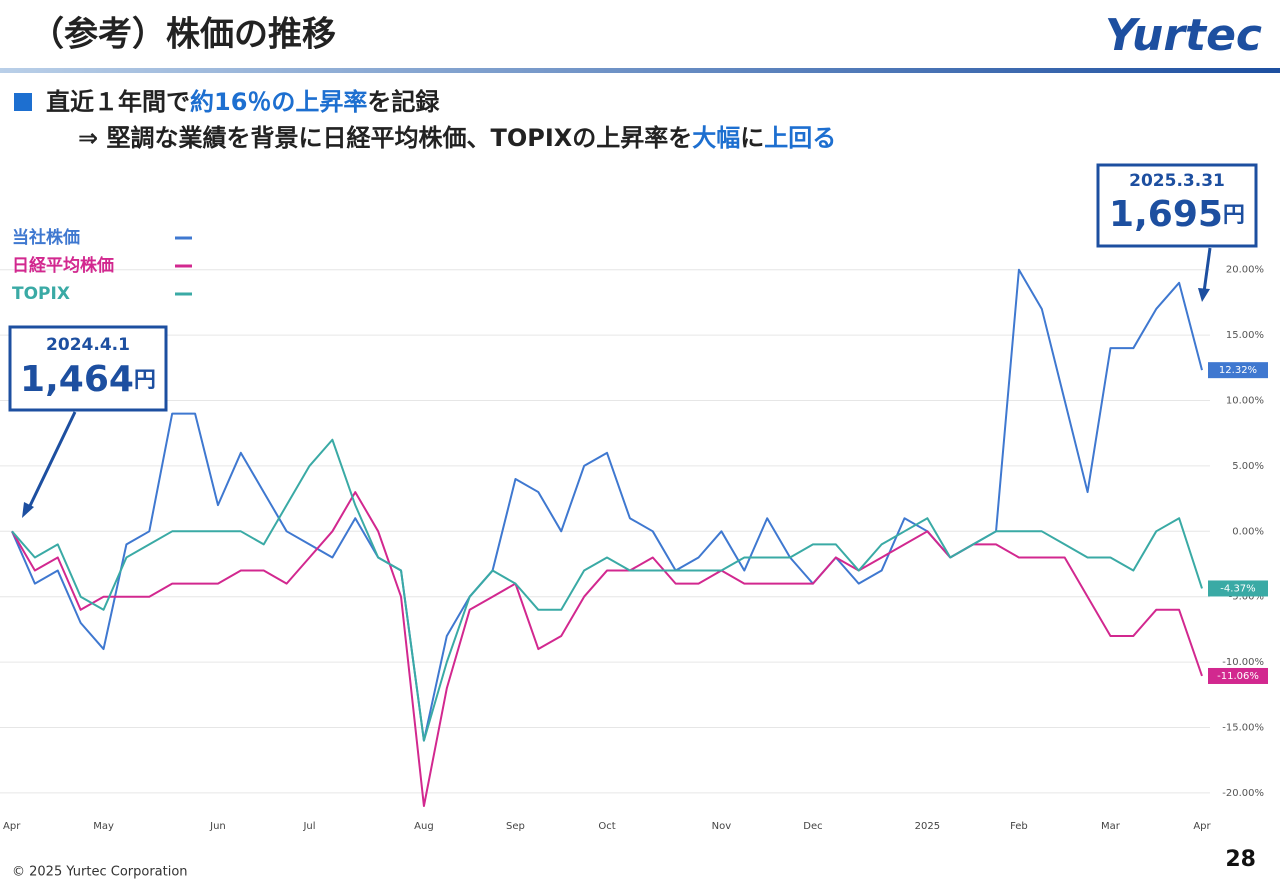 The height and width of the screenshot is (886, 1280). I want to click on bullet, so click(23, 102).